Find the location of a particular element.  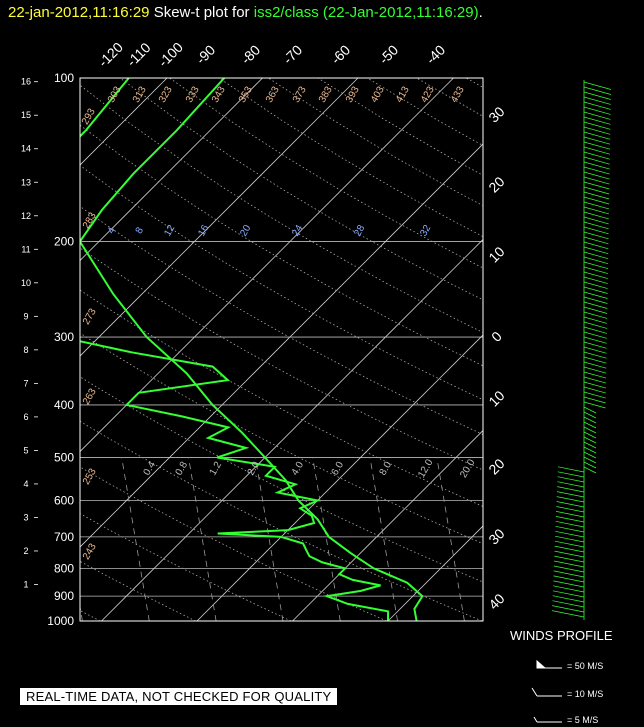

wind-barb-5-icon is located at coordinates (547, 719).